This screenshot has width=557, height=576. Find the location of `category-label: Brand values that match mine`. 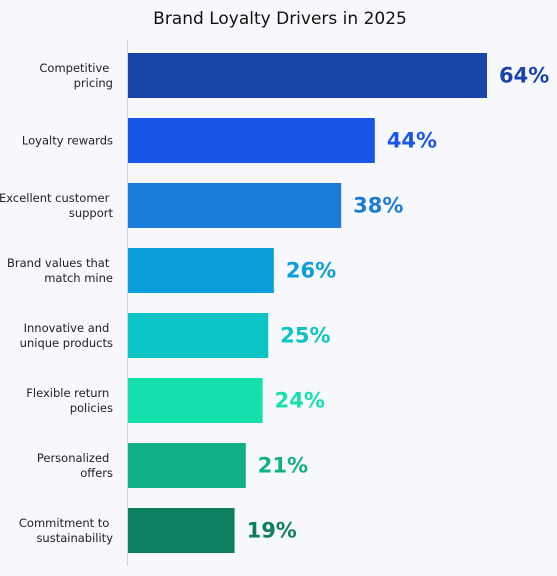

category-label: Brand values that match mine is located at coordinates (60, 270).